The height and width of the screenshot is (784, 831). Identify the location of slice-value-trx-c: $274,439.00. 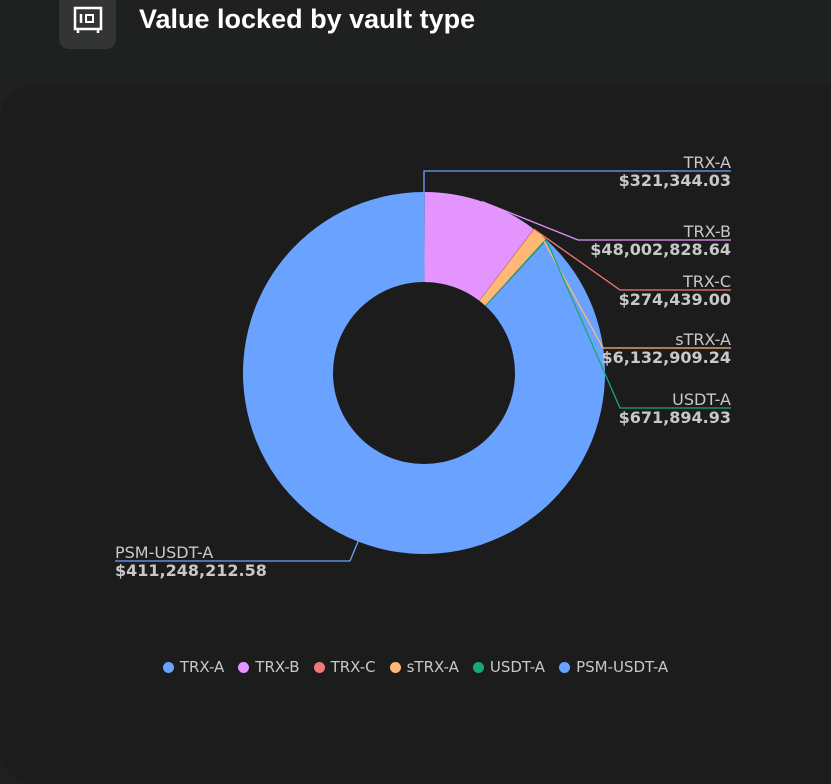
(675, 299).